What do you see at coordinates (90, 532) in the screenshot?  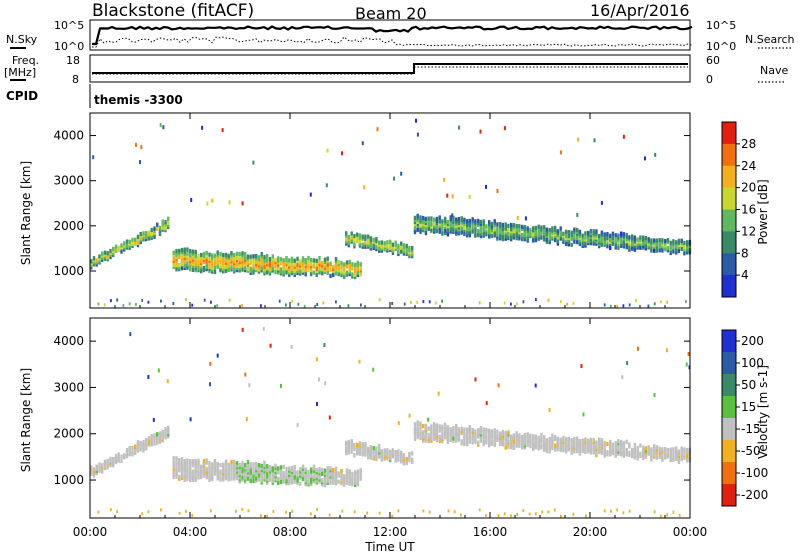 I see `x-tick-label: 00:00` at bounding box center [90, 532].